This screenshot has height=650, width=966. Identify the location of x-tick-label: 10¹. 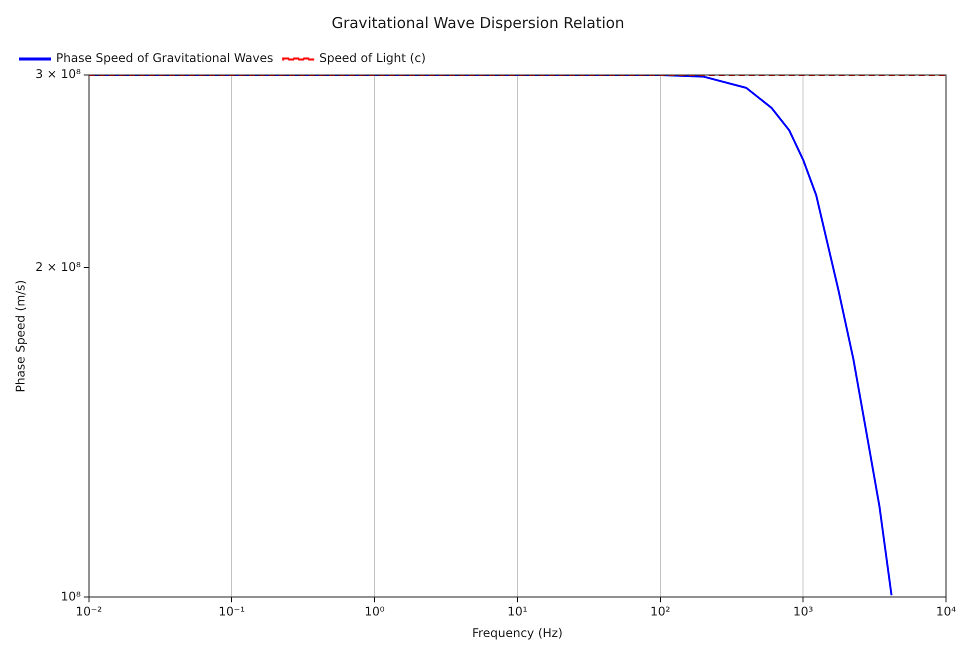
(517, 611).